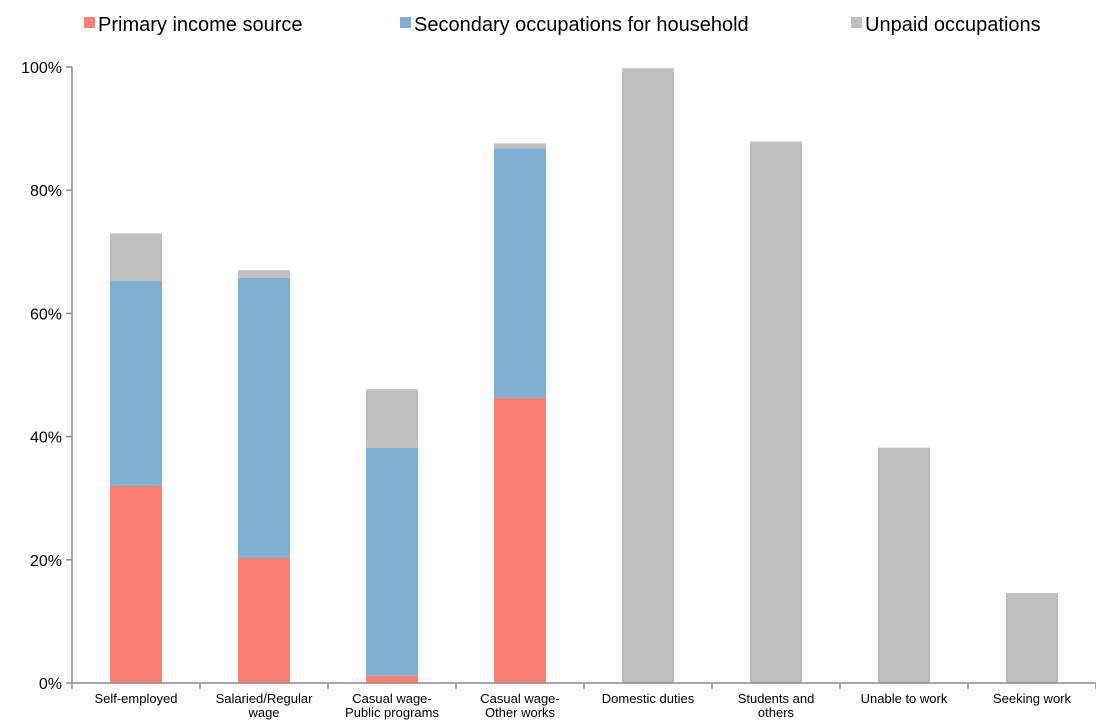  I want to click on legend-label-2: Secondary occupations for household, so click(581, 25).